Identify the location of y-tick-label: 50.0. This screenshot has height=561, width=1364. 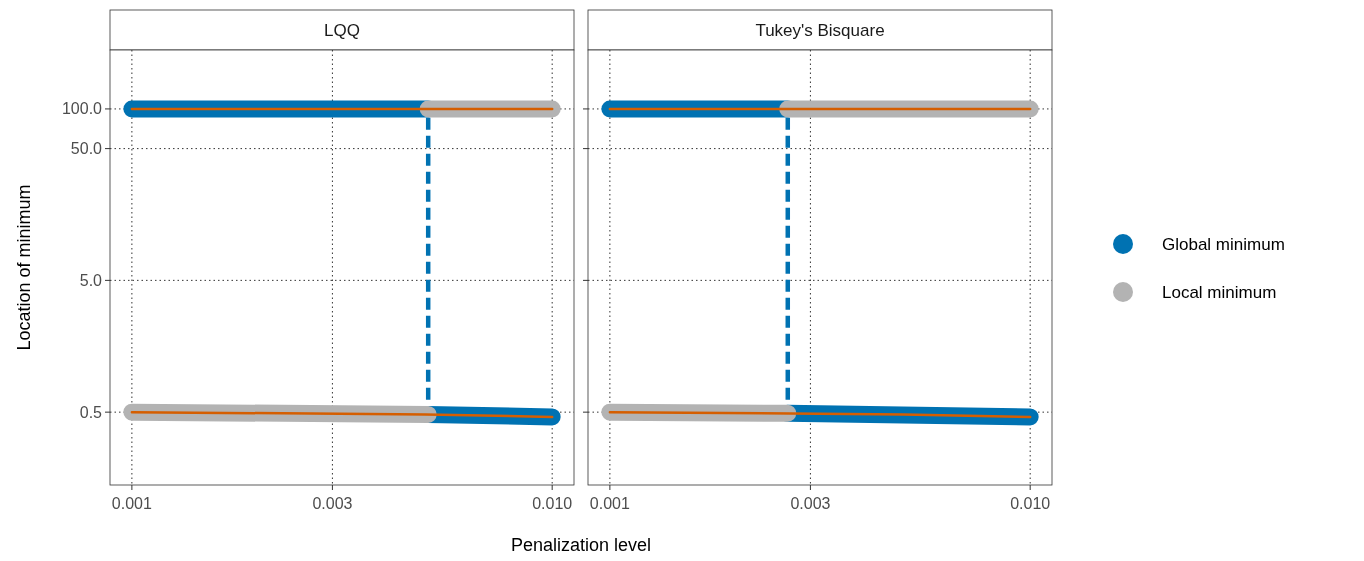
(86, 149).